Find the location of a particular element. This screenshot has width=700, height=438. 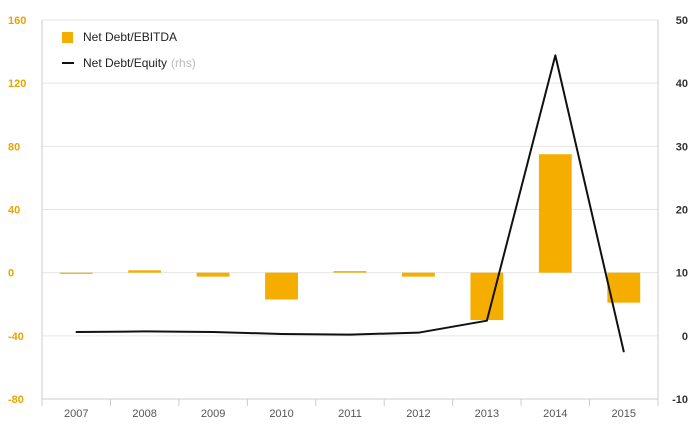

line-point-2008 is located at coordinates (144, 331).